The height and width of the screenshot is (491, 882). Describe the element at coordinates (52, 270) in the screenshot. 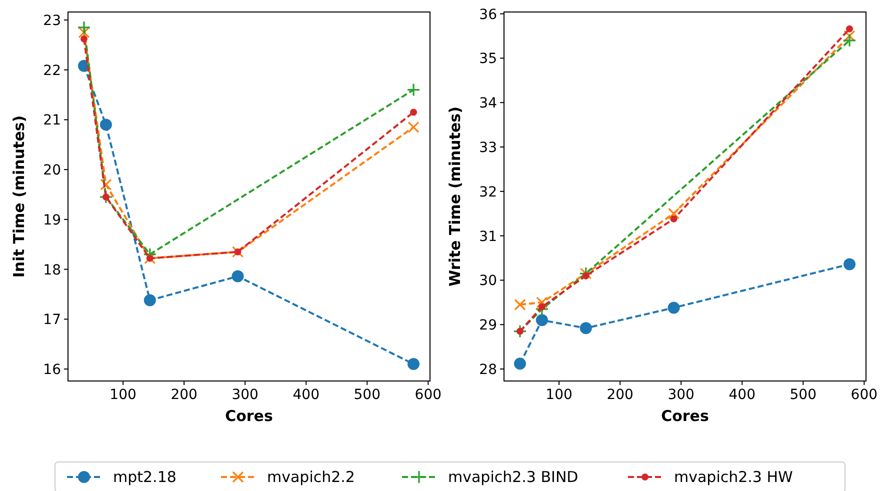

I see `y-tick-label: 18` at that location.